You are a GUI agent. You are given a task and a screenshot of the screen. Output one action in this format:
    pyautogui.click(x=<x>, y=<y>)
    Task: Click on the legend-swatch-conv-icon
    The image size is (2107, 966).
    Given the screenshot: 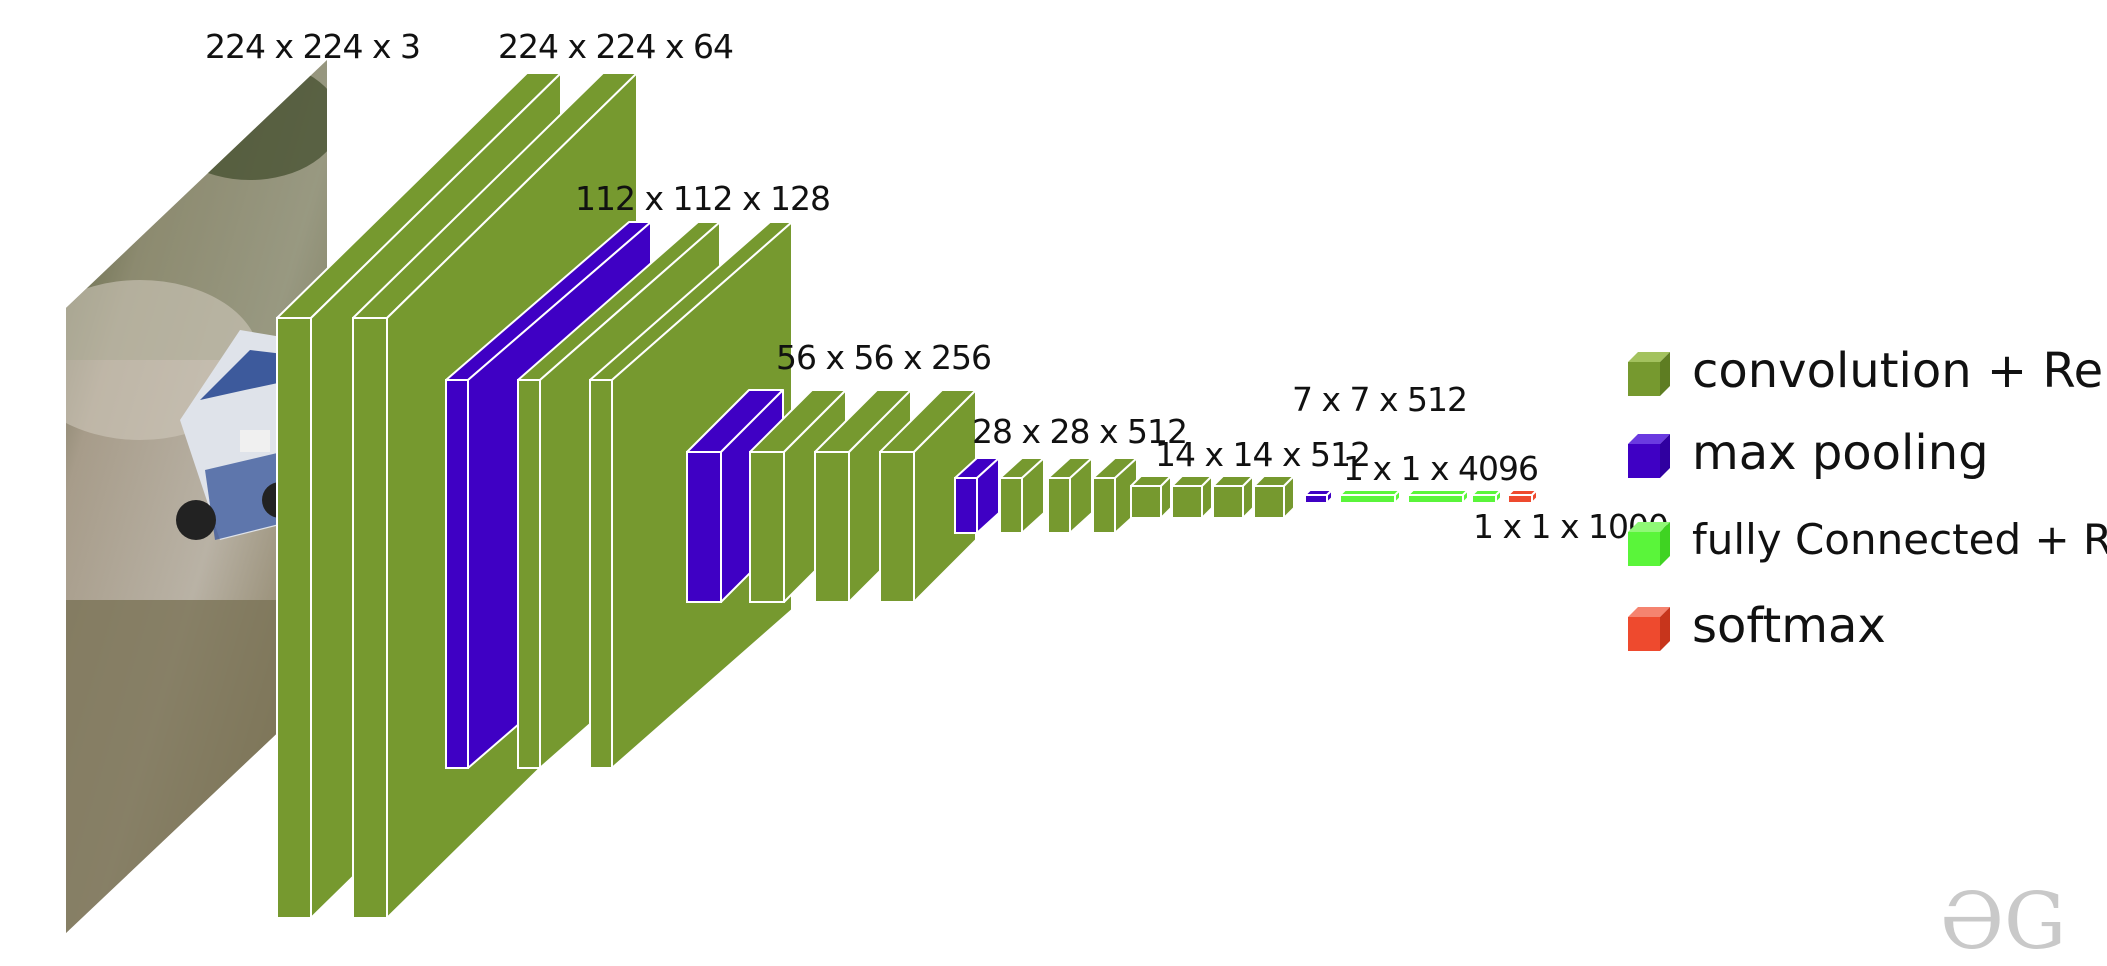 What is the action you would take?
    pyautogui.click(x=1649, y=374)
    